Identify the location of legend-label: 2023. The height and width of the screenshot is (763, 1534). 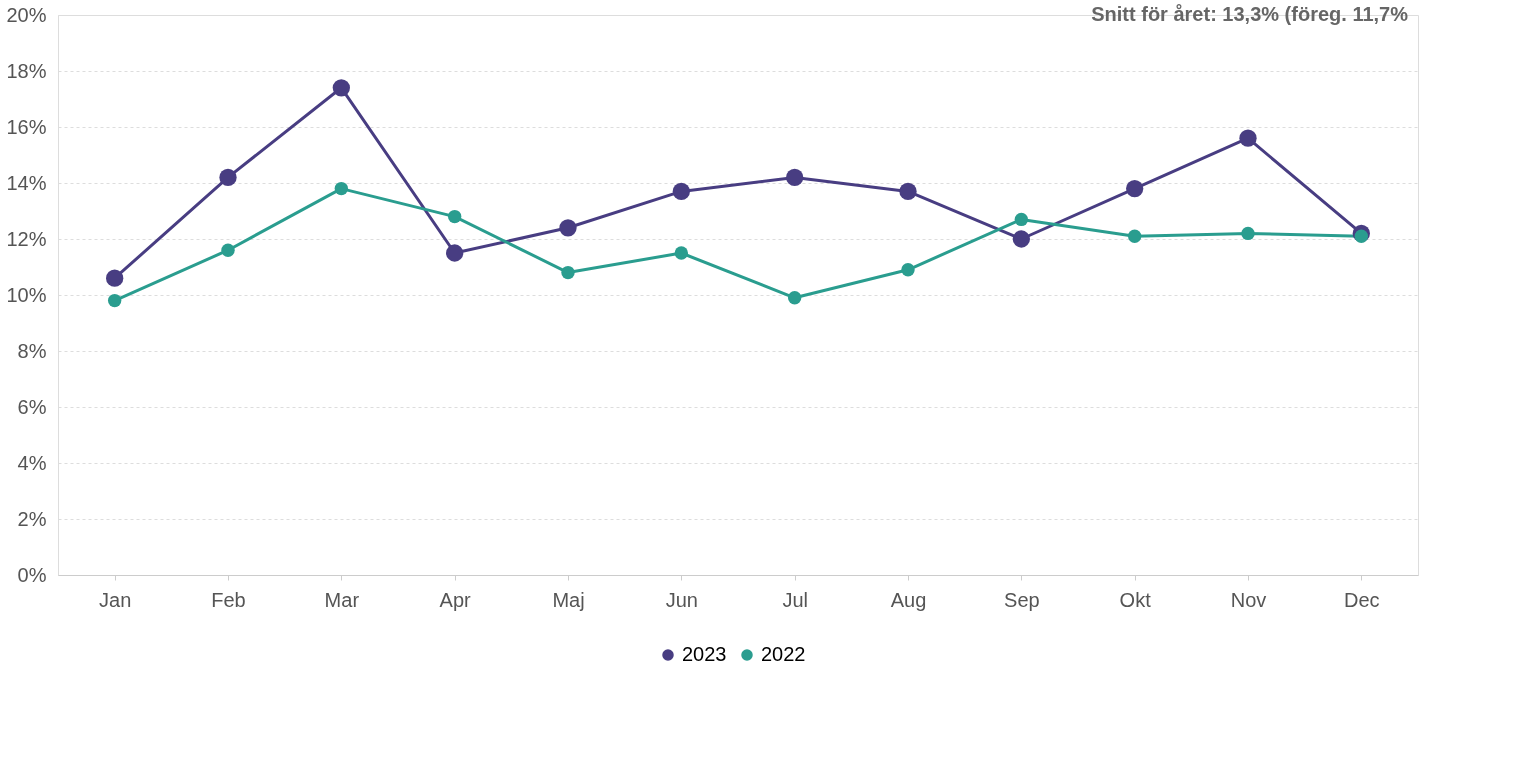
(704, 654).